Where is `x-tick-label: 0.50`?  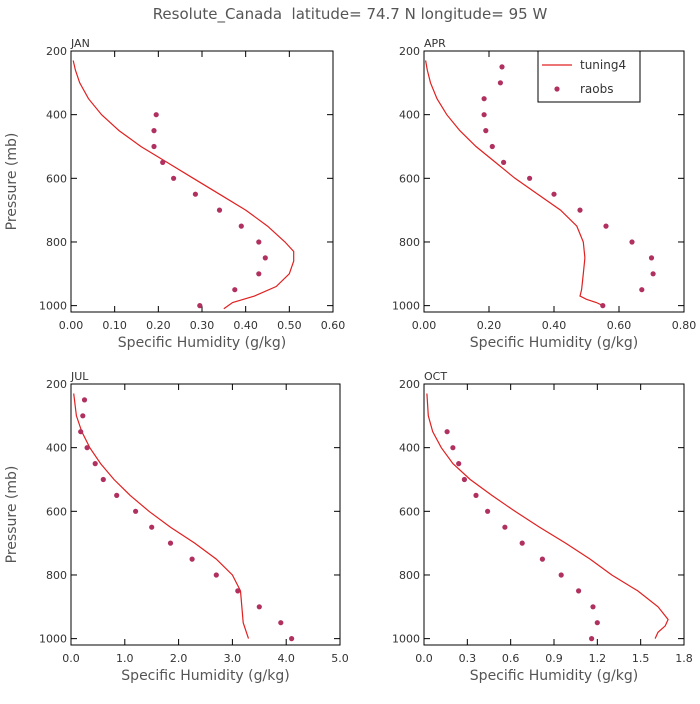 x-tick-label: 0.50 is located at coordinates (289, 325).